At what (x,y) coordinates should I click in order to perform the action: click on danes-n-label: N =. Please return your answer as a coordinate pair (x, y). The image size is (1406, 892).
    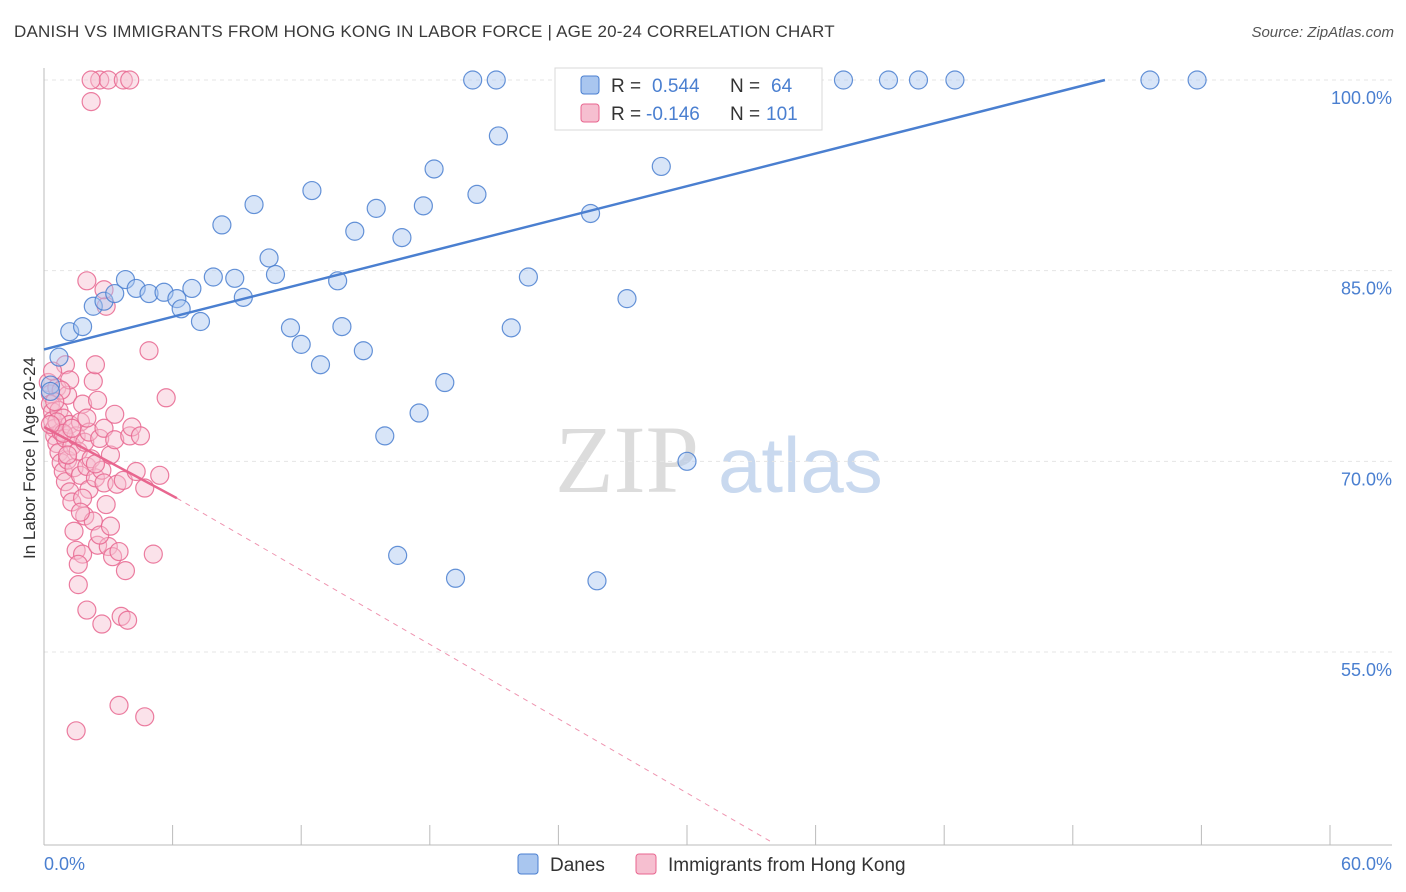
    Looking at the image, I should click on (745, 86).